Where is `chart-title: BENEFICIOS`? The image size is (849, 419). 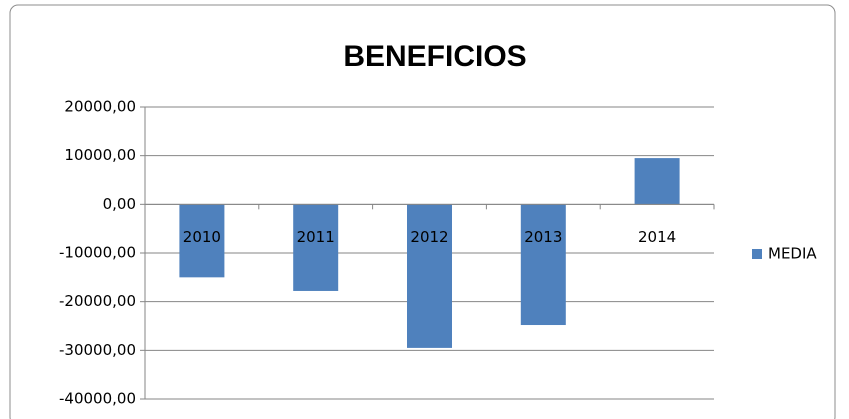 chart-title: BENEFICIOS is located at coordinates (434, 56).